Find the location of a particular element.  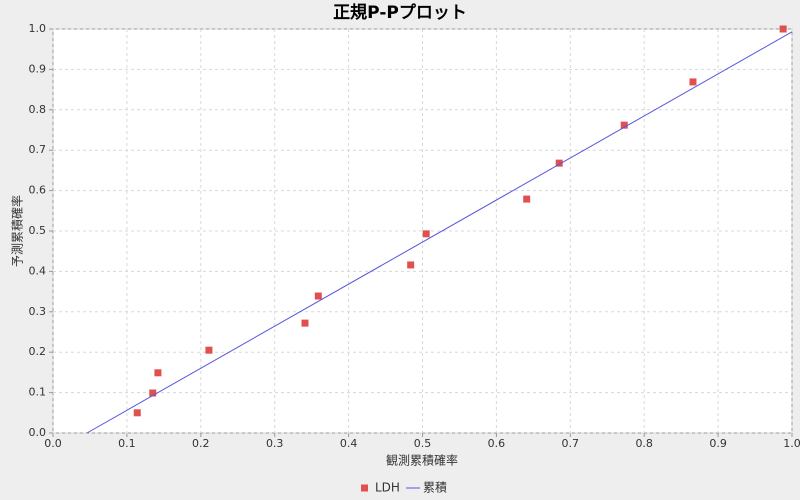

legend-label: 累積 is located at coordinates (435, 487).